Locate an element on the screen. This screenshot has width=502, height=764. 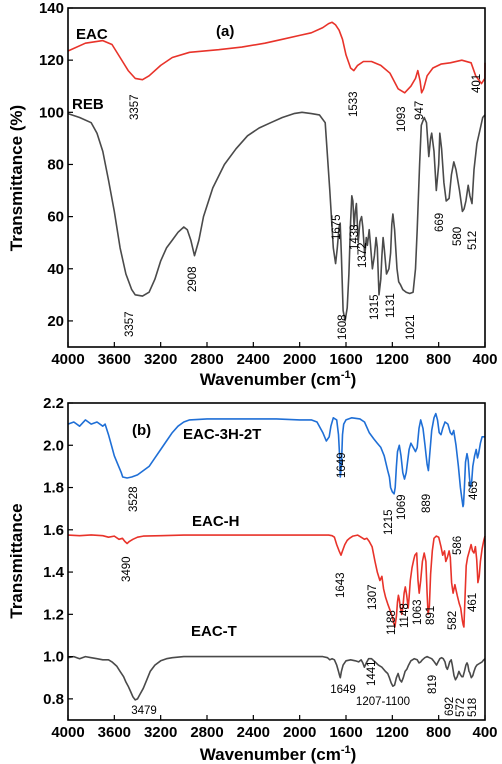
panel-b-y-tick-label: 1.0 is located at coordinates (53, 657).